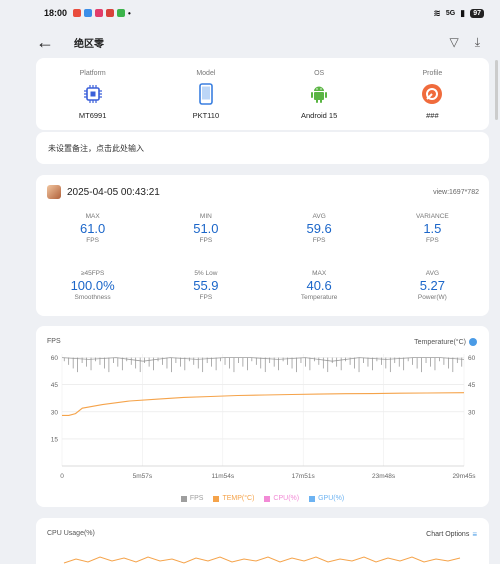 This screenshot has height=564, width=500. Describe the element at coordinates (263, 359) in the screenshot. I see `fps-series-line` at that location.